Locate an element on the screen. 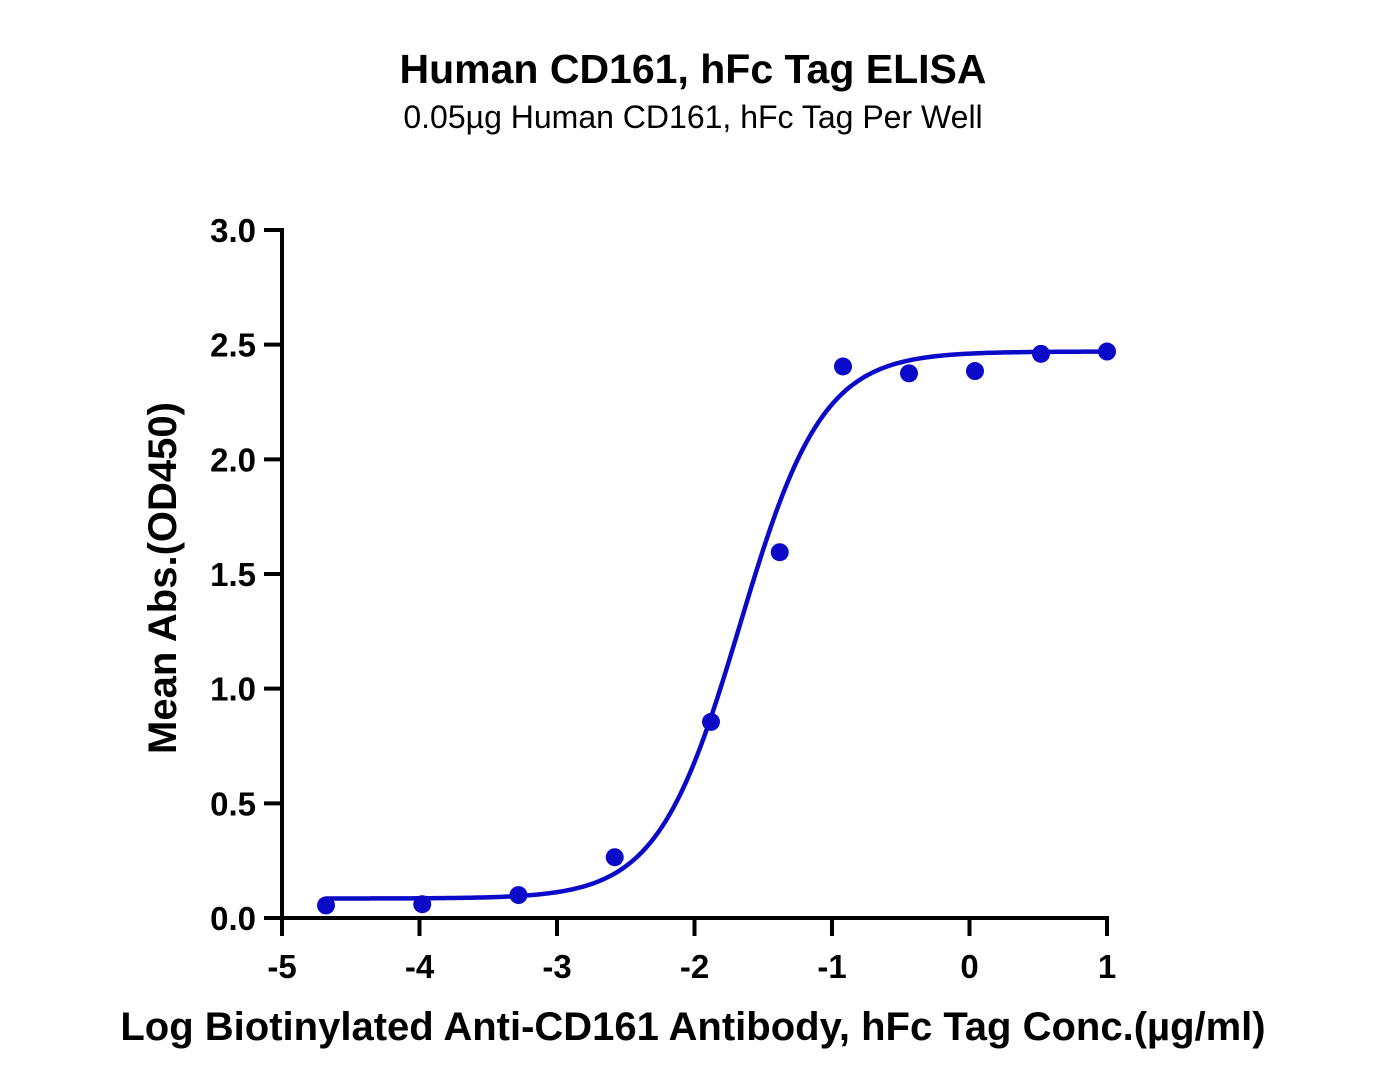 The width and height of the screenshot is (1387, 1092). x-tick-label: -3 is located at coordinates (556, 966).